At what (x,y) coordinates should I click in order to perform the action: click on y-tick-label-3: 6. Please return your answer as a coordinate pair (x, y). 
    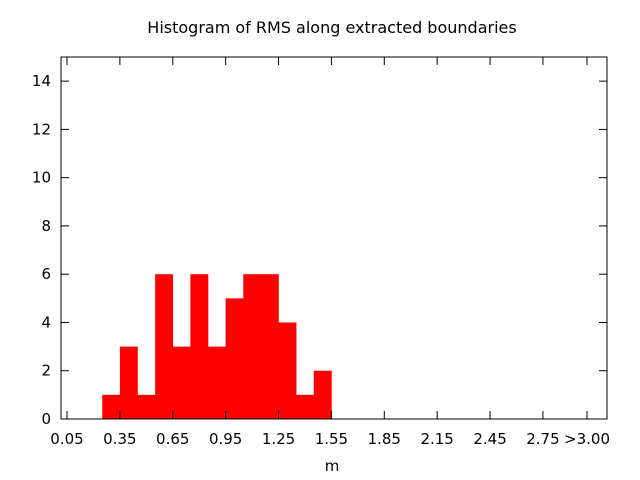
    Looking at the image, I should click on (46, 274).